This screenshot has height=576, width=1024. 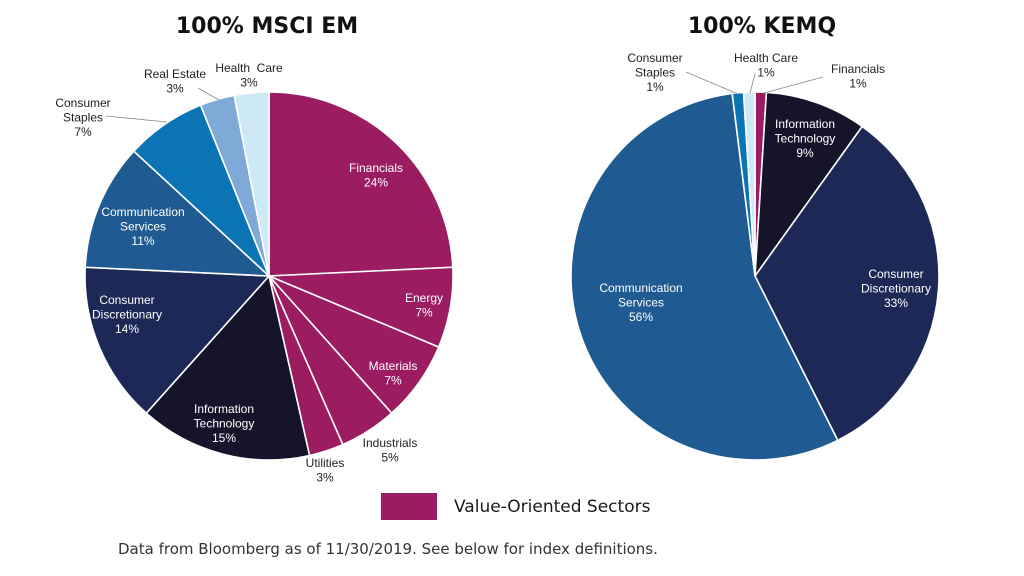 What do you see at coordinates (409, 506) in the screenshot?
I see `legend-swatch` at bounding box center [409, 506].